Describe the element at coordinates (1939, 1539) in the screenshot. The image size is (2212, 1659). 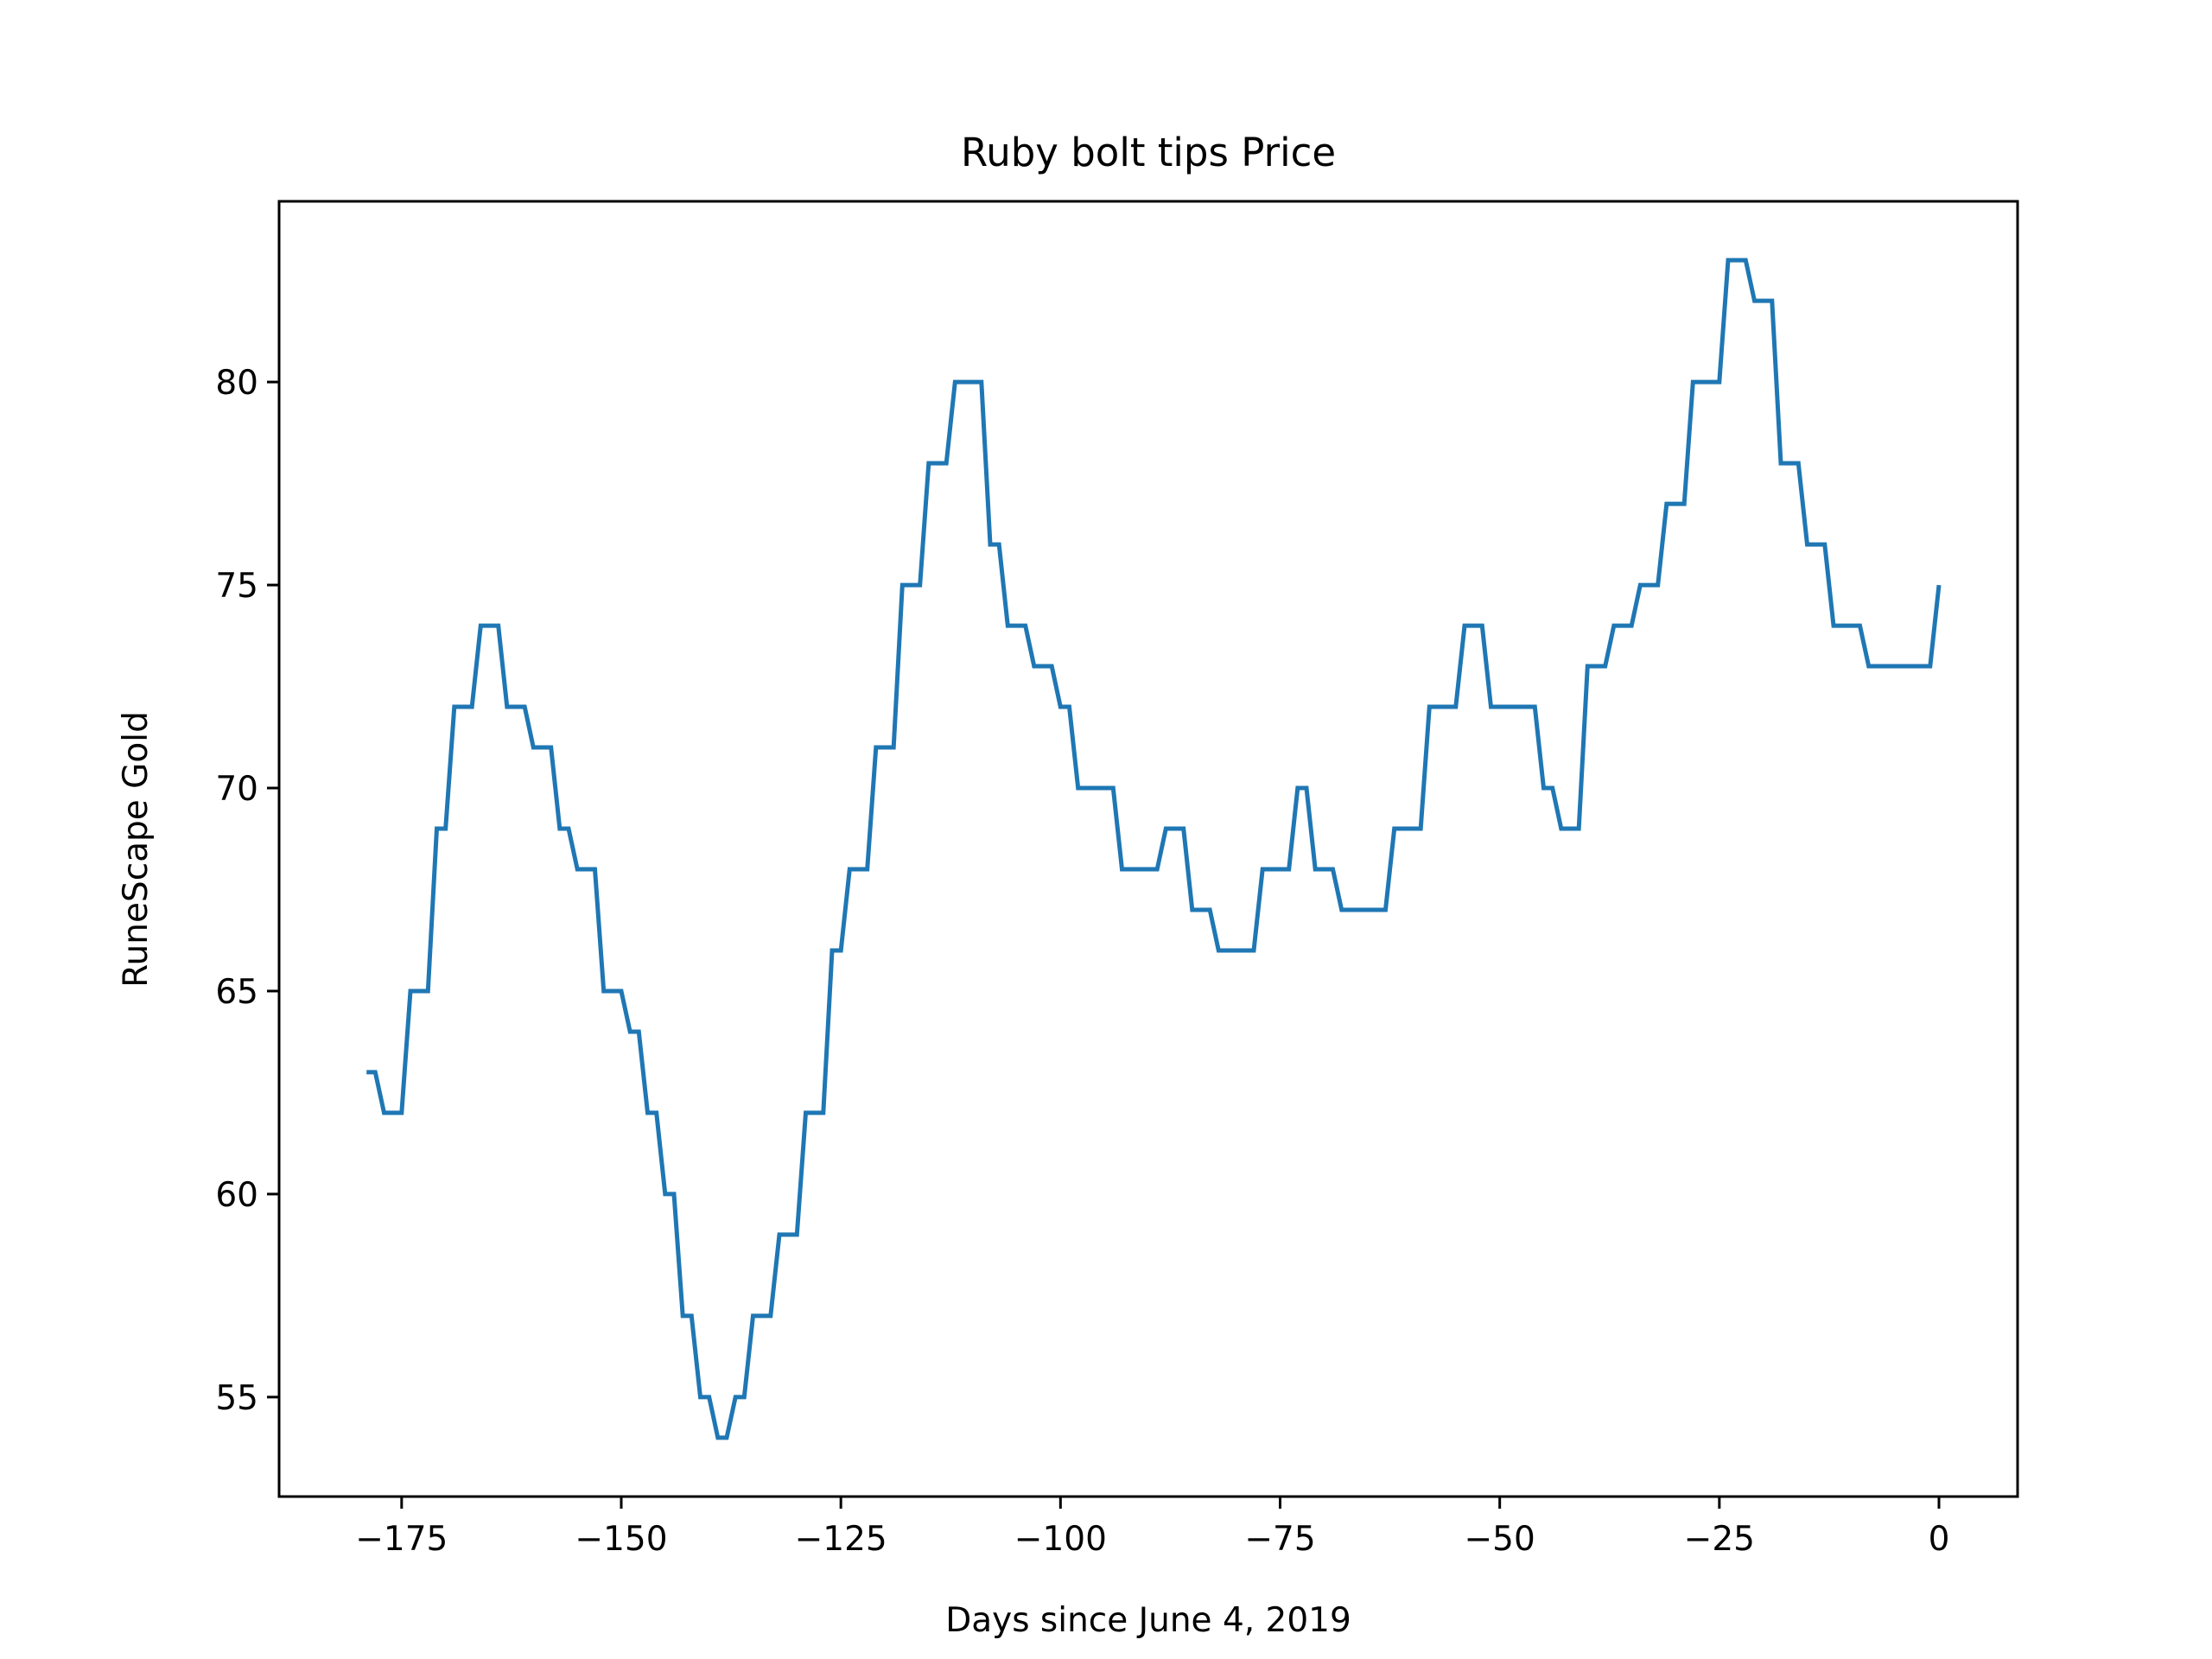
I see `x-tick-label: 0` at that location.